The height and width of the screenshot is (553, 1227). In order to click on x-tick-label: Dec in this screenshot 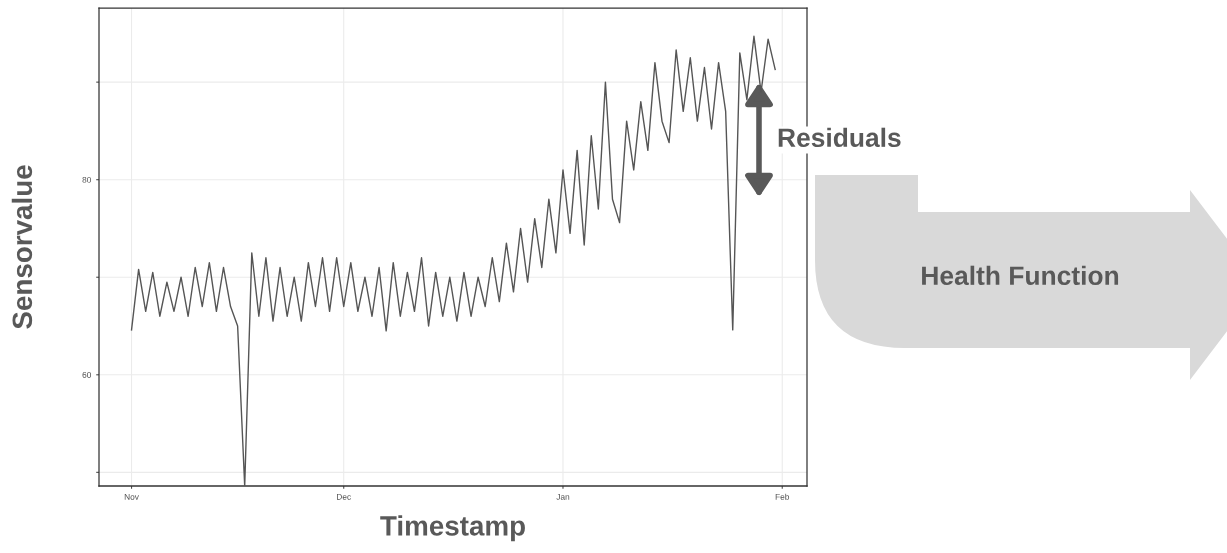, I will do `click(344, 496)`.